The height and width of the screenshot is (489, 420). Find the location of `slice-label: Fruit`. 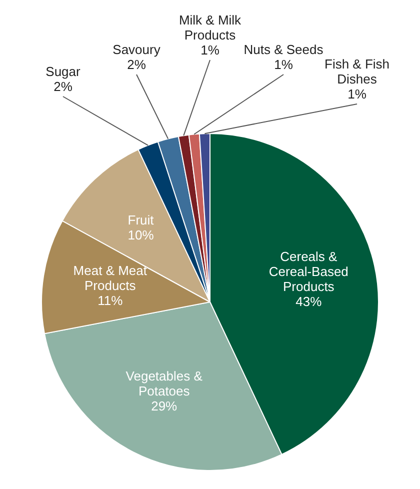

slice-label: Fruit is located at coordinates (141, 220).